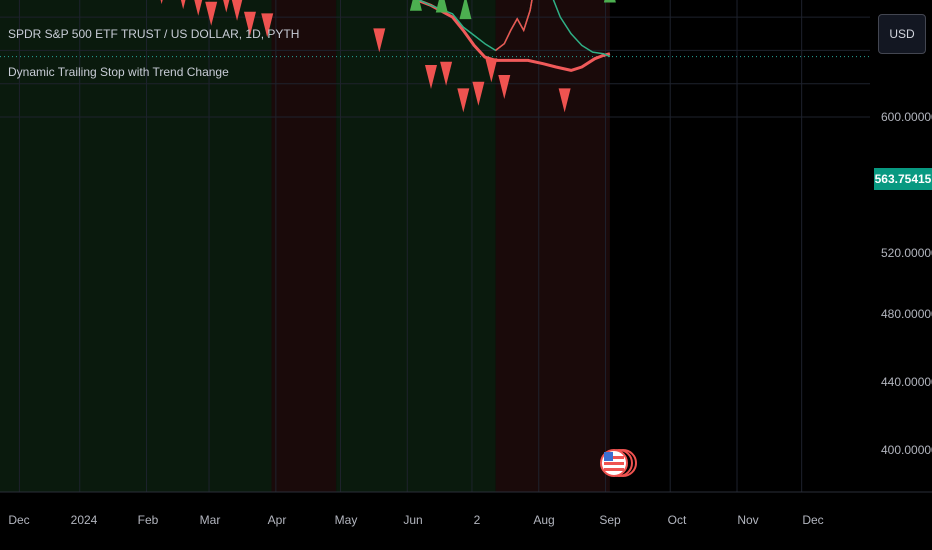 Image resolution: width=932 pixels, height=550 pixels. What do you see at coordinates (514, 25) in the screenshot?
I see `price-line-bear-segment` at bounding box center [514, 25].